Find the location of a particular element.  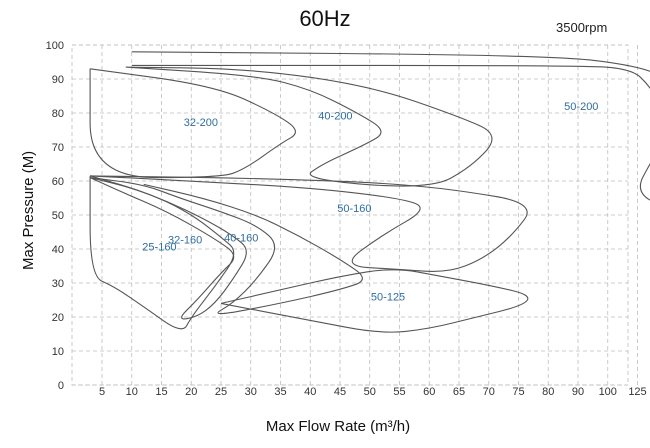

y-tick-label: 20 is located at coordinates (58, 318).